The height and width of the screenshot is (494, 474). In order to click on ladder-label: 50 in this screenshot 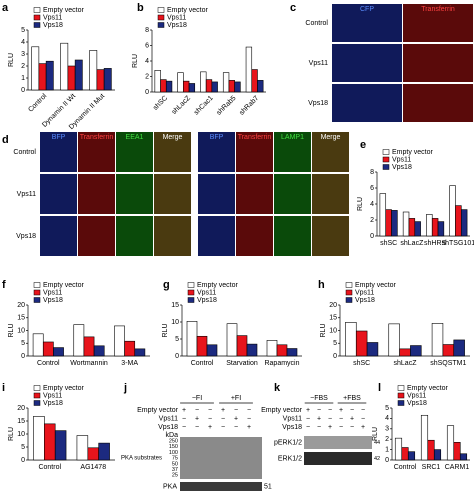, I will do `click(175, 464)`.